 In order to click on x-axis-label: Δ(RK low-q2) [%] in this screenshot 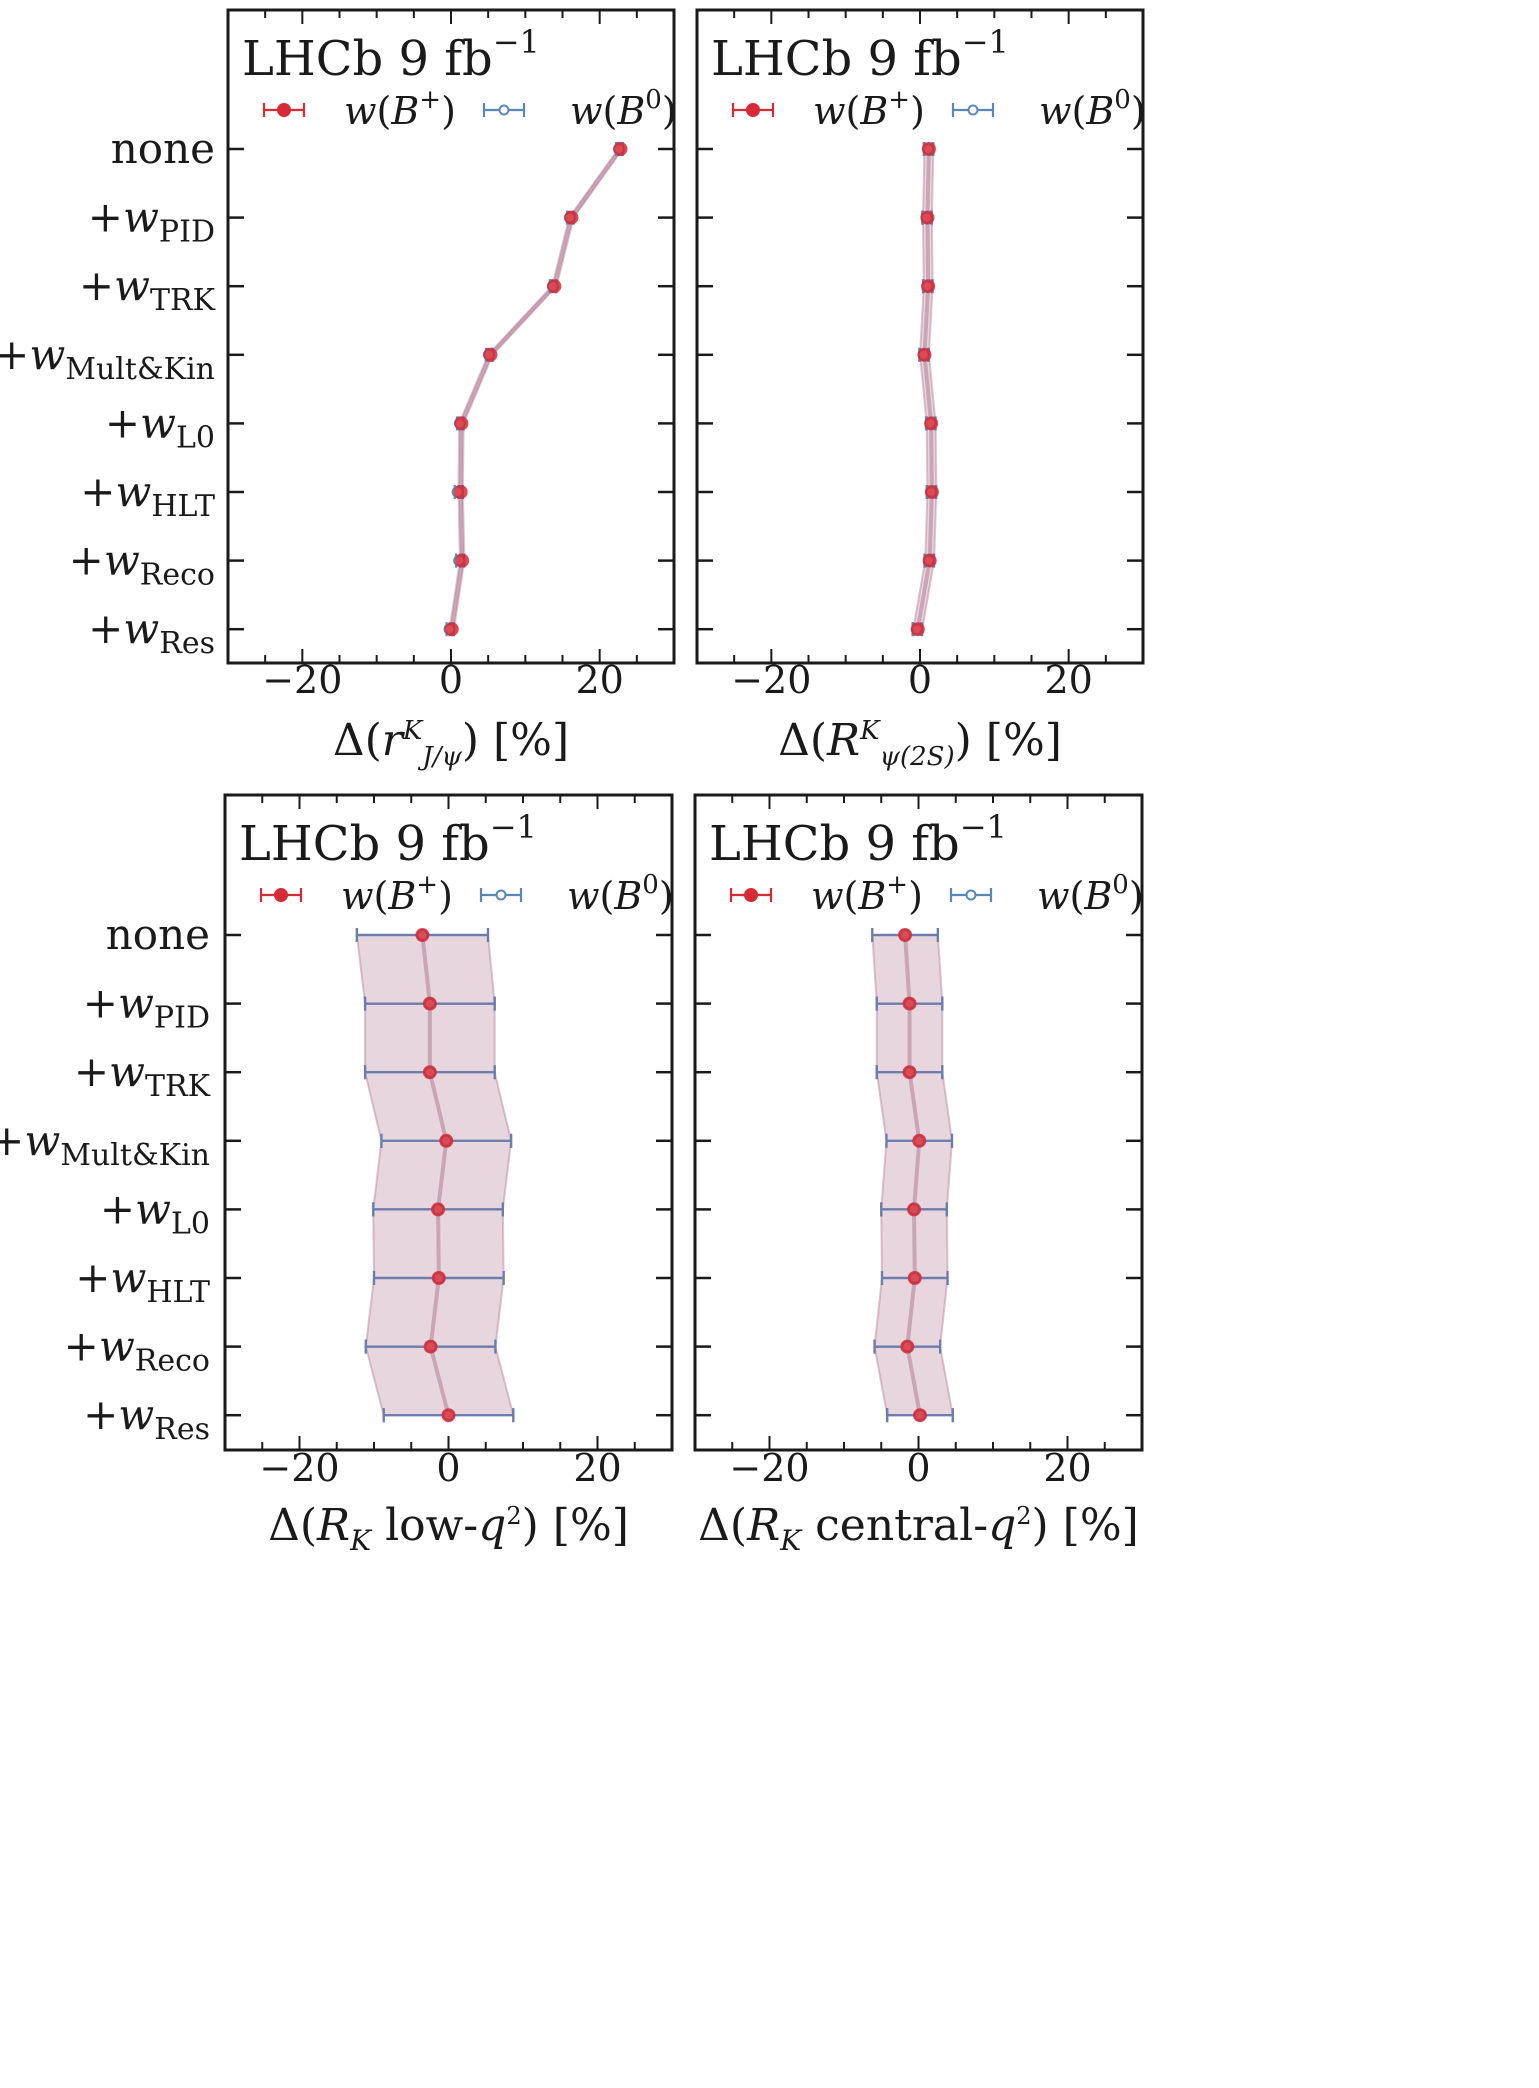, I will do `click(448, 1528)`.